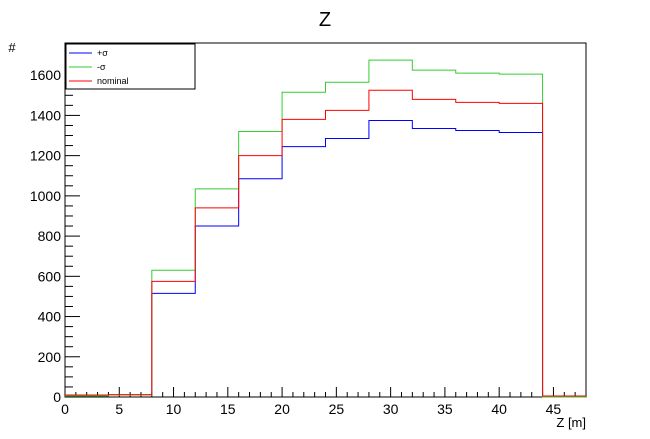 The width and height of the screenshot is (650, 439). I want to click on legend: +σ -σ nominal, so click(130, 66).